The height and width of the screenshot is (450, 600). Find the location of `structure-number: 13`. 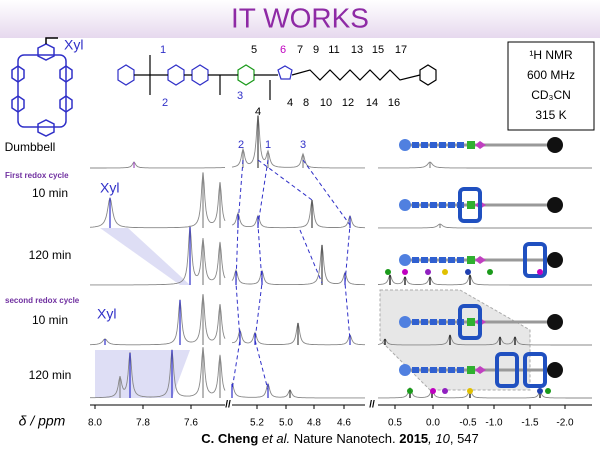

structure-number: 13 is located at coordinates (357, 50).